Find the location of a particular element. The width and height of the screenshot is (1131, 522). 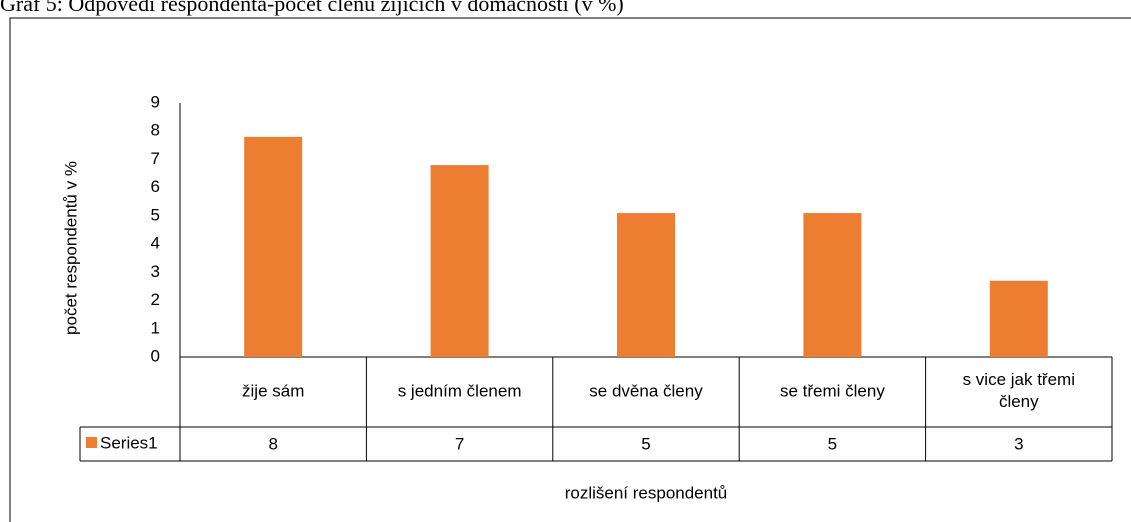

x-axis-label: rozlišení respondentů is located at coordinates (646, 492).